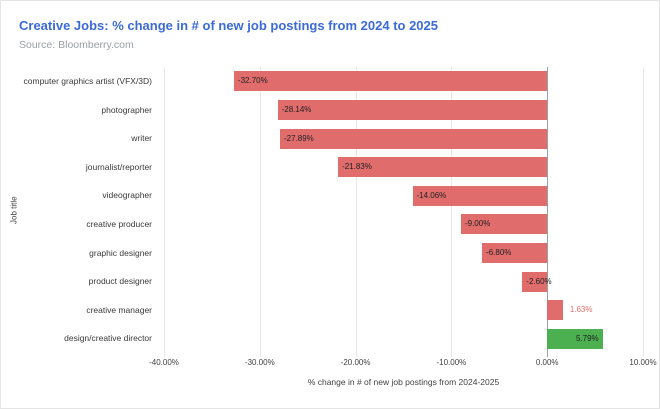  What do you see at coordinates (581, 309) in the screenshot?
I see `value-label: 1.63%` at bounding box center [581, 309].